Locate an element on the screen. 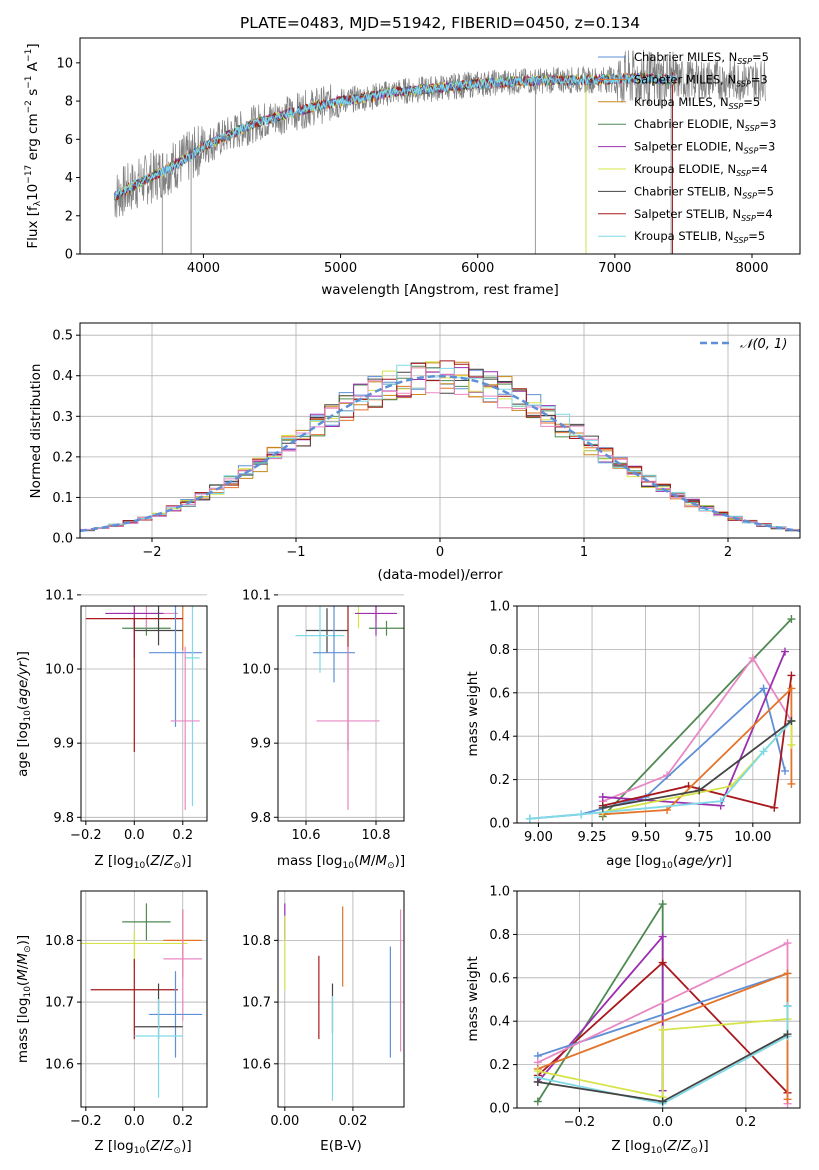  ageM-xlabel: mass [log10(M/M⊙)] is located at coordinates (341, 862).